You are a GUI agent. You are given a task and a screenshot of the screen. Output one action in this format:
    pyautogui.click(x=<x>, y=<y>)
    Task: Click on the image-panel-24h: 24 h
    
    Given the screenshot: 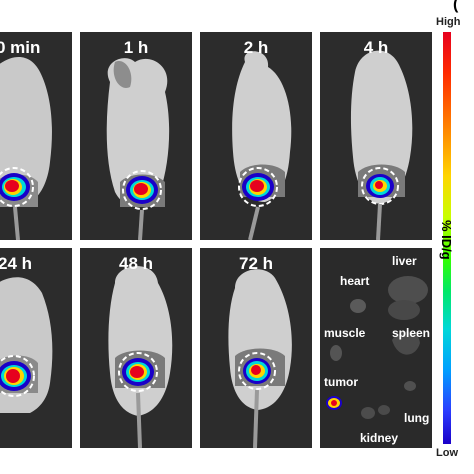 What is the action you would take?
    pyautogui.click(x=36, y=348)
    